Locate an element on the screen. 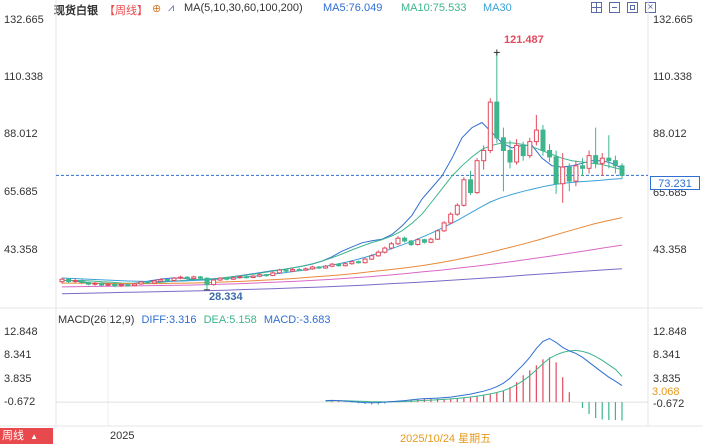 Image resolution: width=703 pixels, height=446 pixels. dea-line is located at coordinates (474, 376).